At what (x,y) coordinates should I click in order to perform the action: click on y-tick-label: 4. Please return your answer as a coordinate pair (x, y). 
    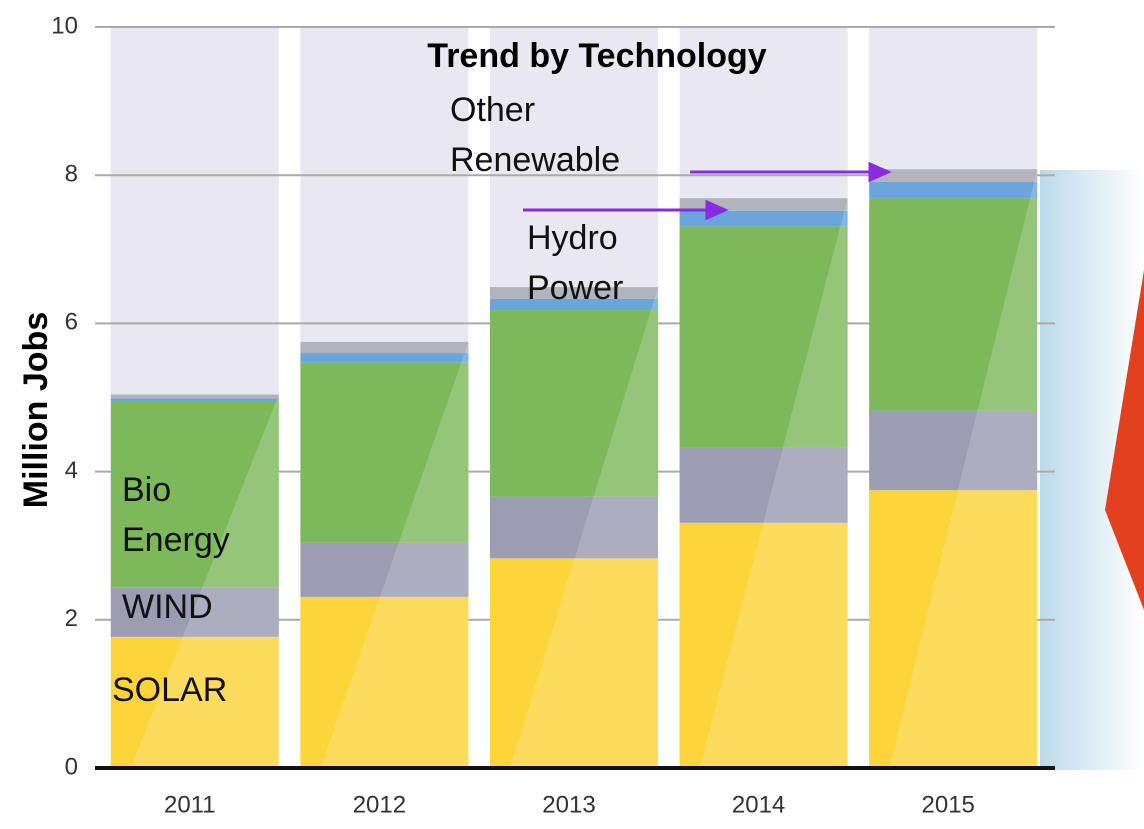
    Looking at the image, I should click on (71, 470).